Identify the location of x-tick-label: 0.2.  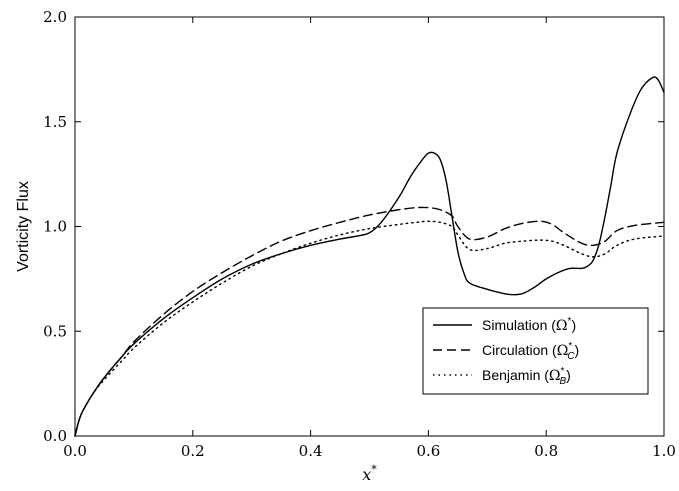
(193, 451).